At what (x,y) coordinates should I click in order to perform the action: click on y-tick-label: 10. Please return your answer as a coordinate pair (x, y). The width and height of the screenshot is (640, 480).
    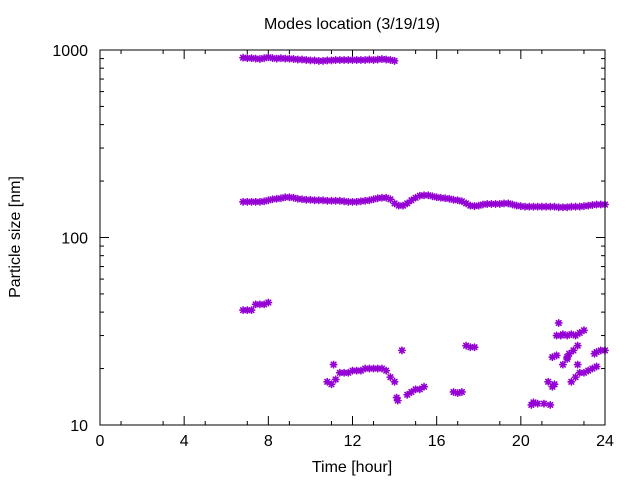
    Looking at the image, I should click on (79, 426).